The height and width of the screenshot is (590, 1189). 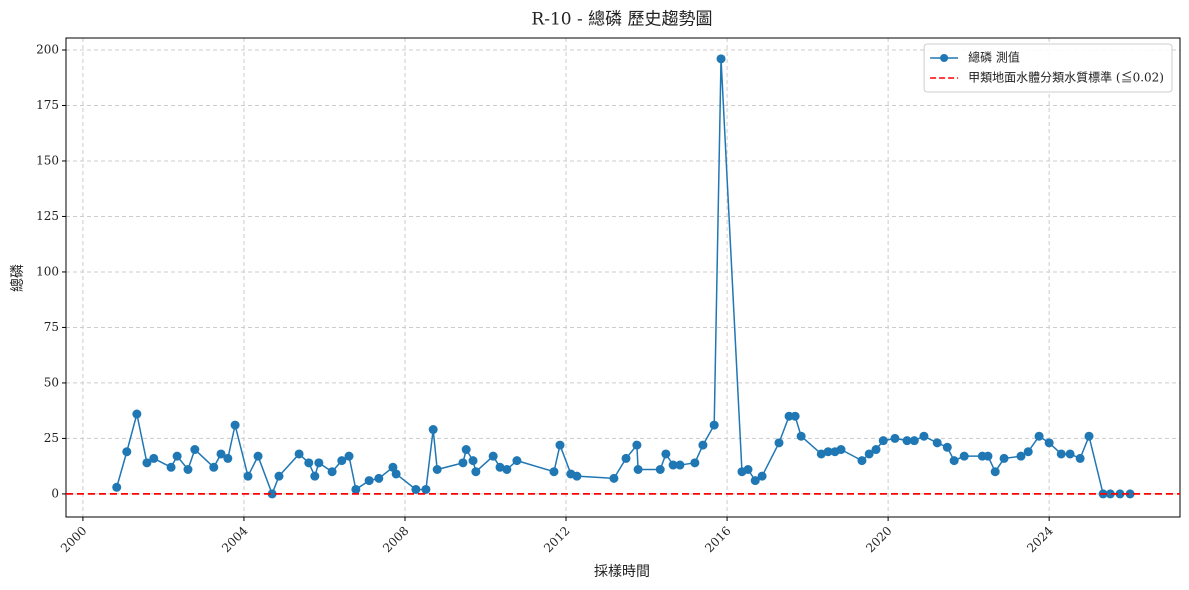 What do you see at coordinates (1040, 539) in the screenshot?
I see `x-tick-label: 2024` at bounding box center [1040, 539].